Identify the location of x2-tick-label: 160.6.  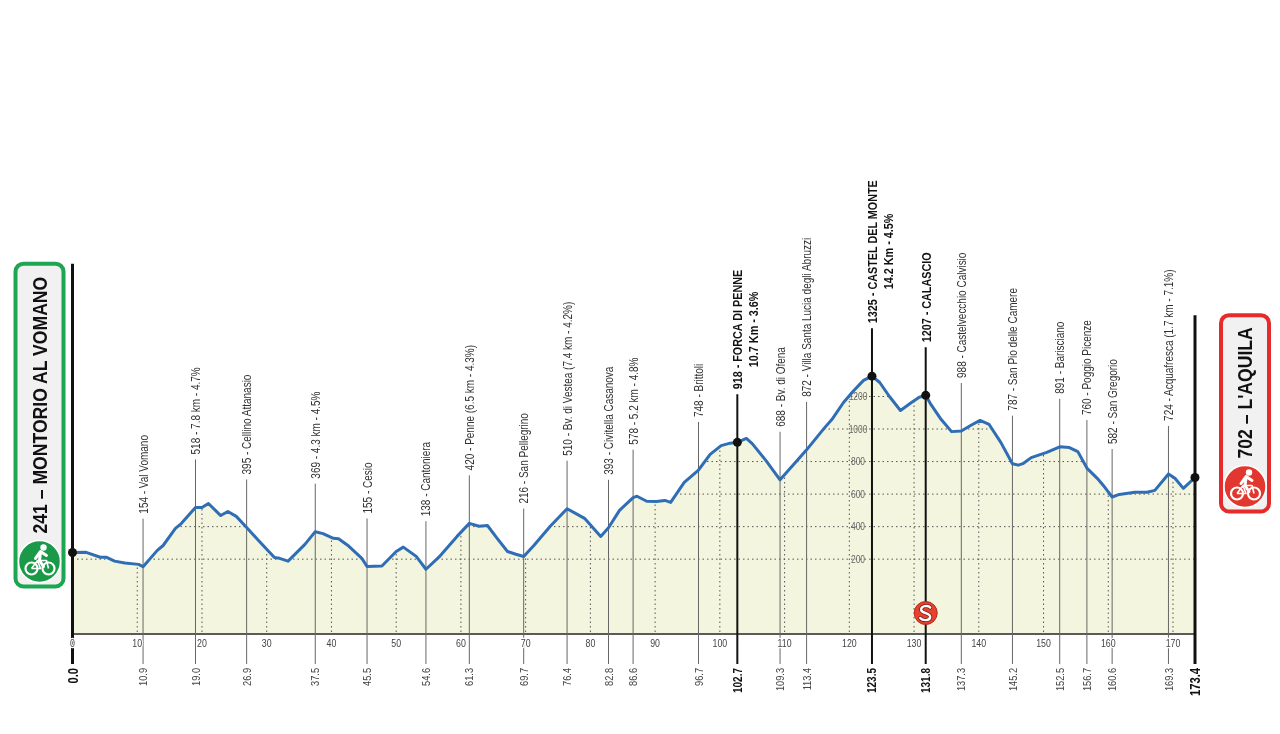
(1112, 679).